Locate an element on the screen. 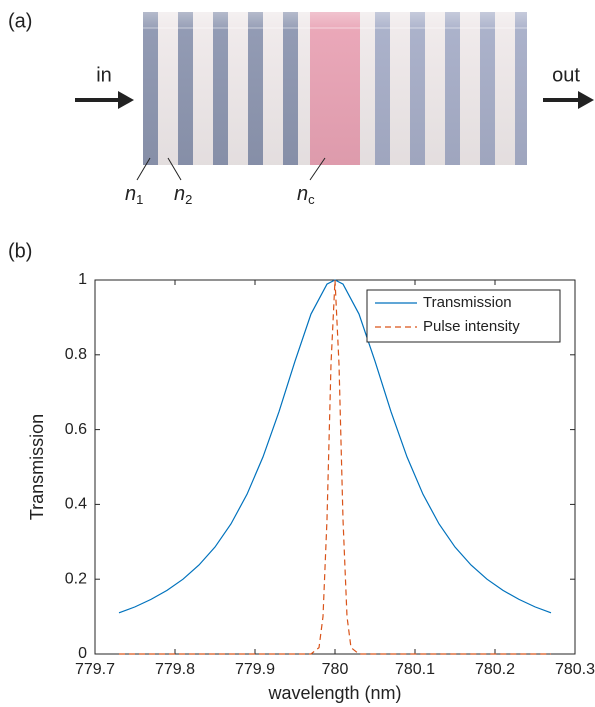 The width and height of the screenshot is (595, 707). y-tick-label: 0.6 is located at coordinates (76, 429).